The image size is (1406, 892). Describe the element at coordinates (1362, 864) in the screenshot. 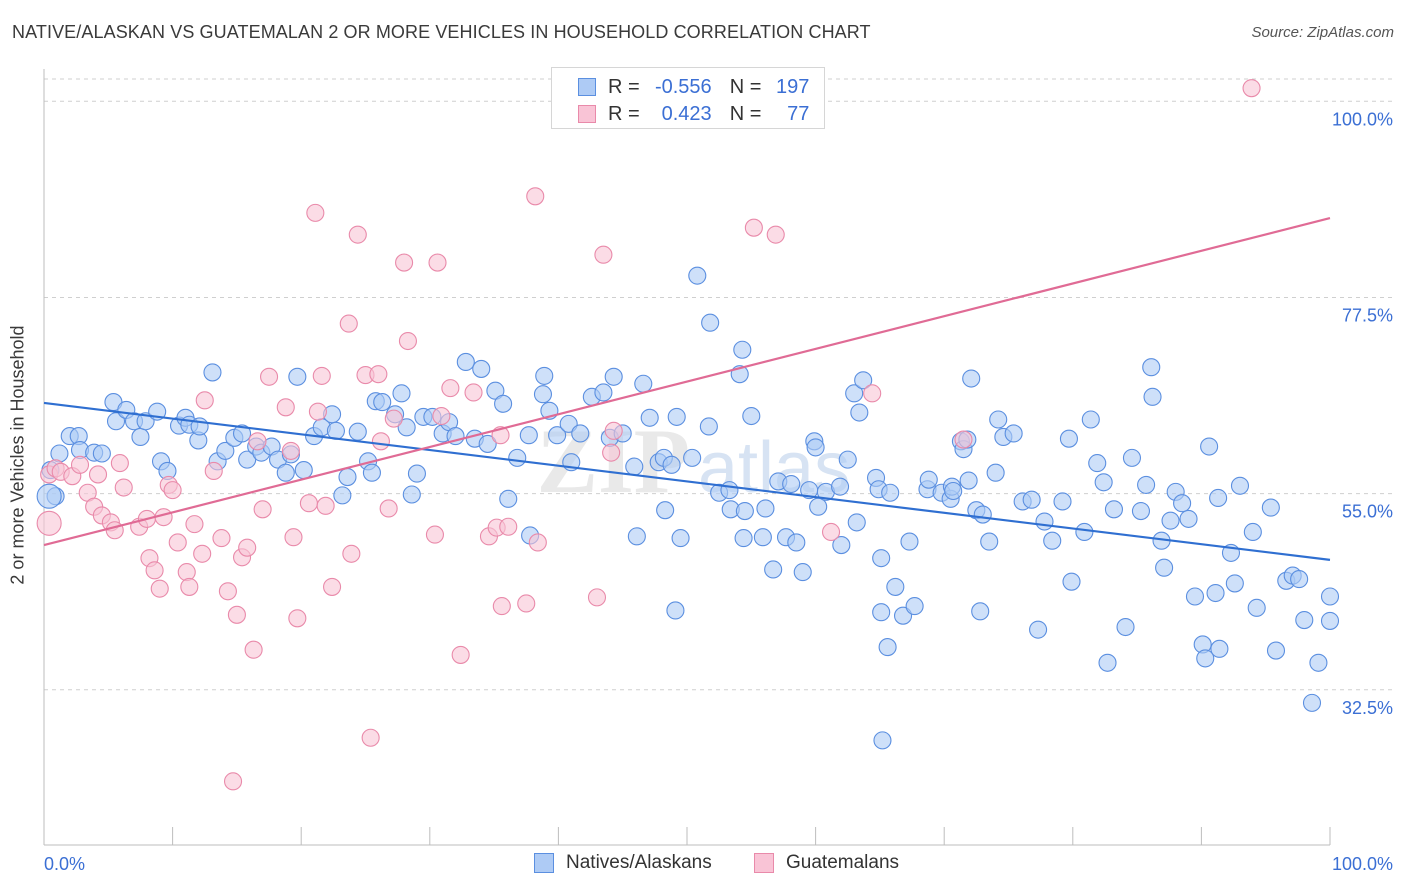

I see `x-tick-label-max: 100.0%` at that location.